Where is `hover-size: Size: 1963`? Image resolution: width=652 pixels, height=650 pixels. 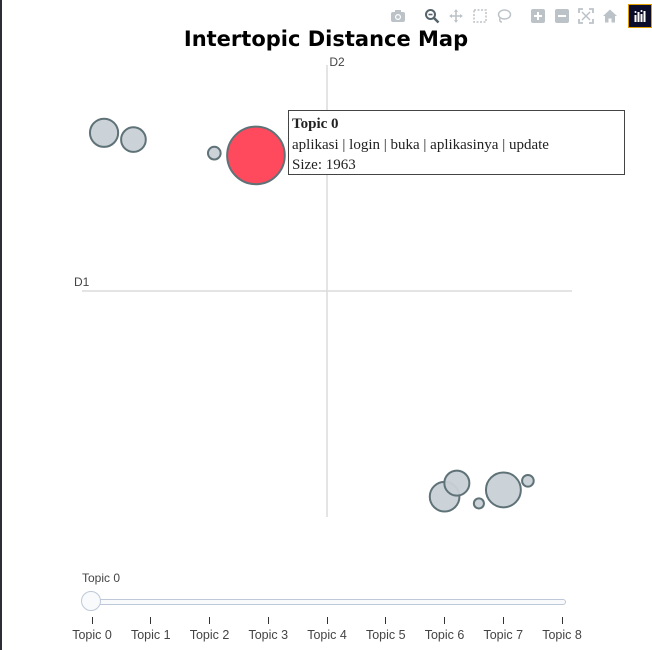
hover-size: Size: 1963 is located at coordinates (324, 165).